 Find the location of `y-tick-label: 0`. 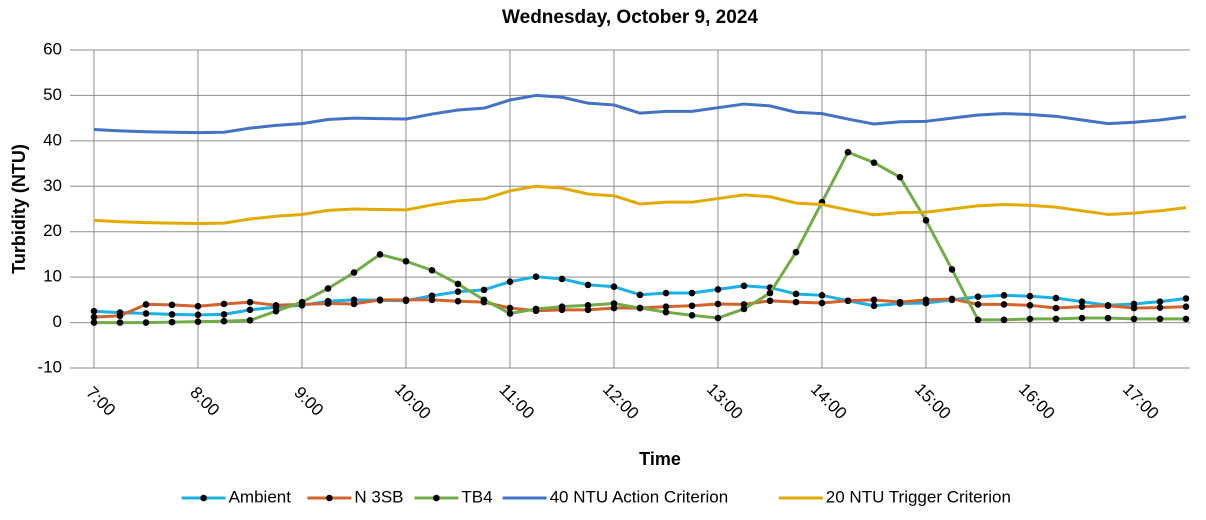

y-tick-label: 0 is located at coordinates (57, 321).